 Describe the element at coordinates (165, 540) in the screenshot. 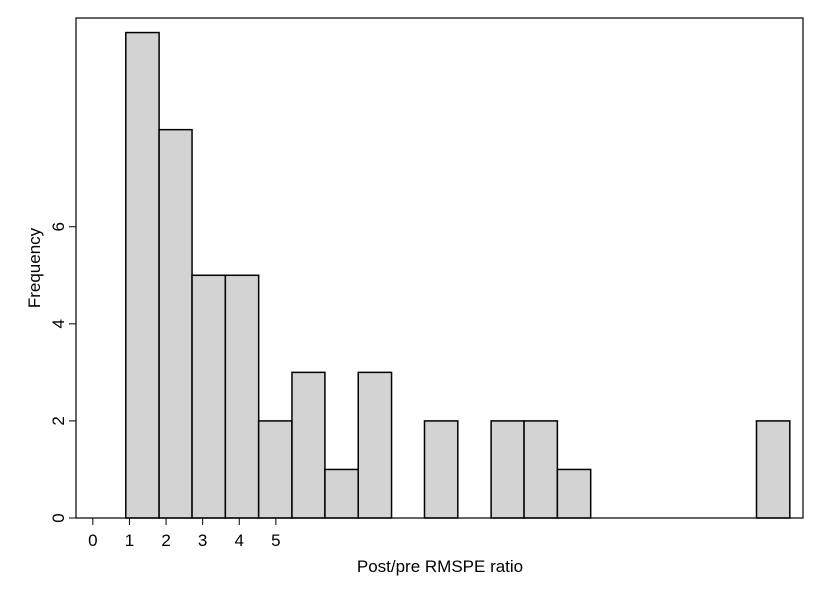

I see `x-tick-label: 2` at that location.